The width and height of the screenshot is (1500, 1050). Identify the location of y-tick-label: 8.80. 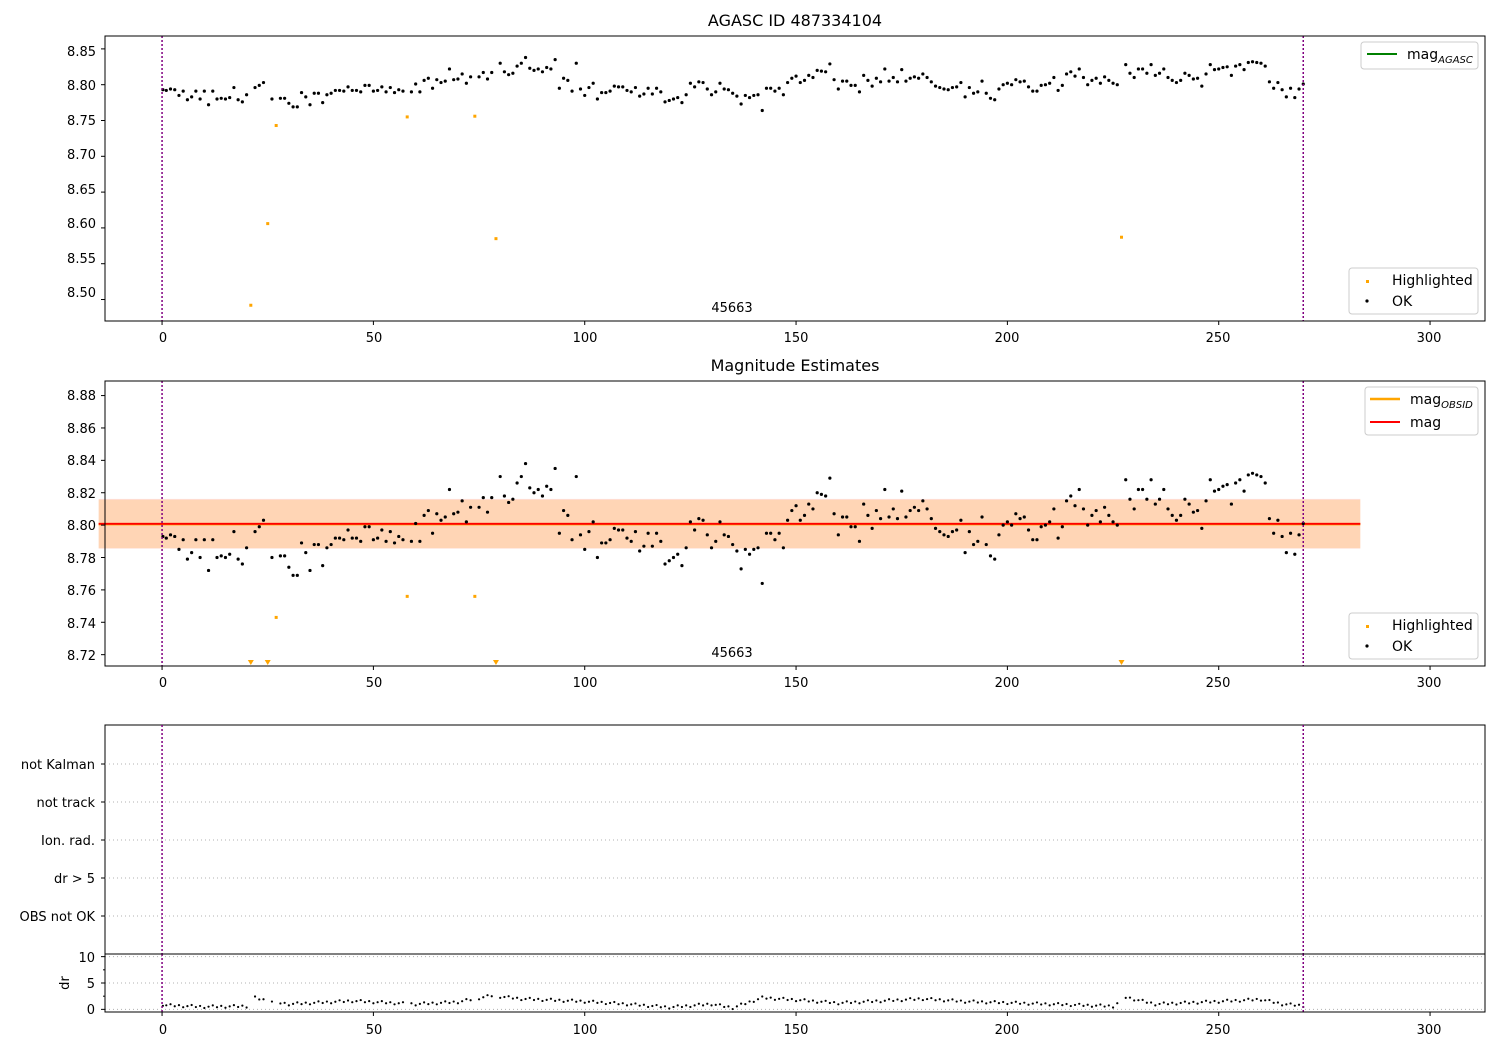
(81, 86).